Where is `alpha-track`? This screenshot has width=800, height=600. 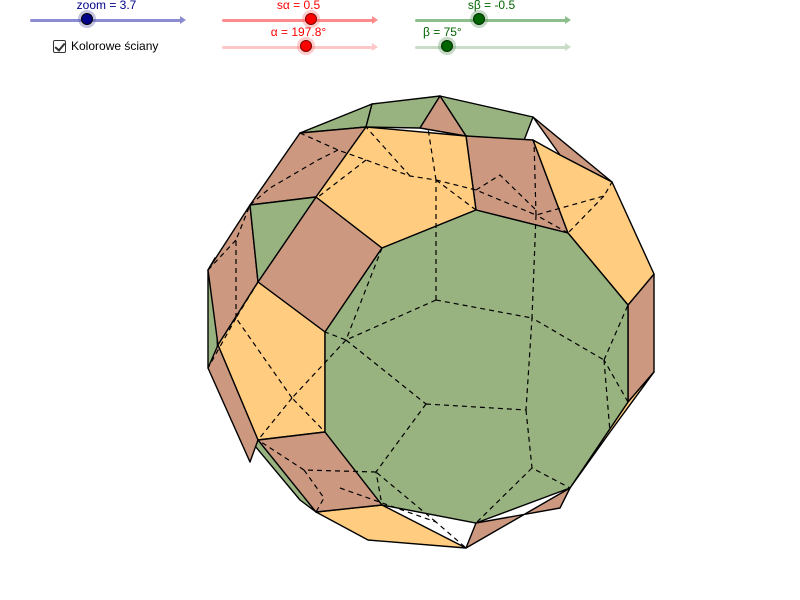
alpha-track is located at coordinates (298, 47).